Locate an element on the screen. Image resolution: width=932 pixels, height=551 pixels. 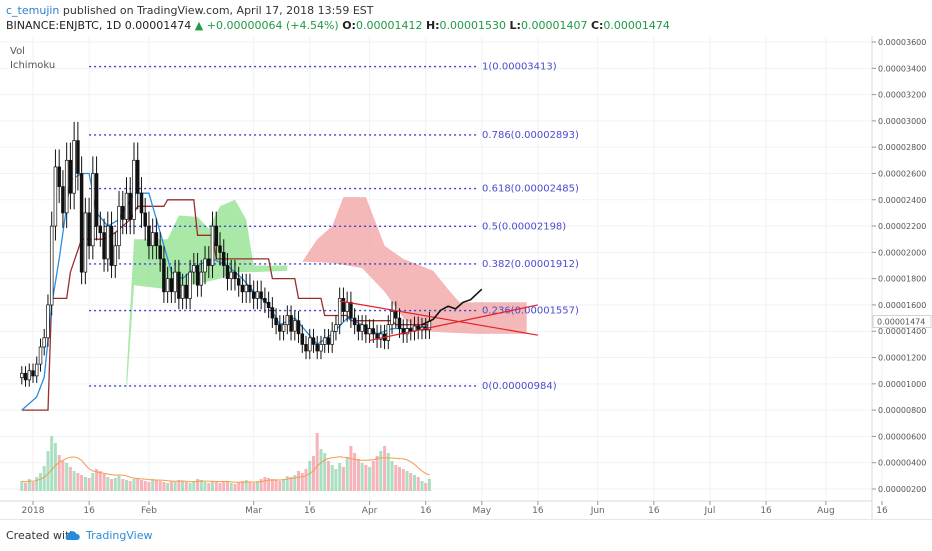
fib-level-label: 0(0.00000984) is located at coordinates (519, 386).